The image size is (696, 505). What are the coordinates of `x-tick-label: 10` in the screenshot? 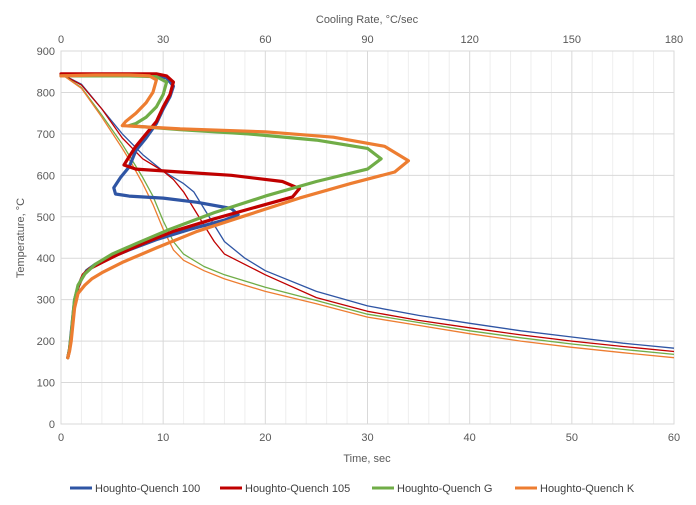 It's located at (163, 438).